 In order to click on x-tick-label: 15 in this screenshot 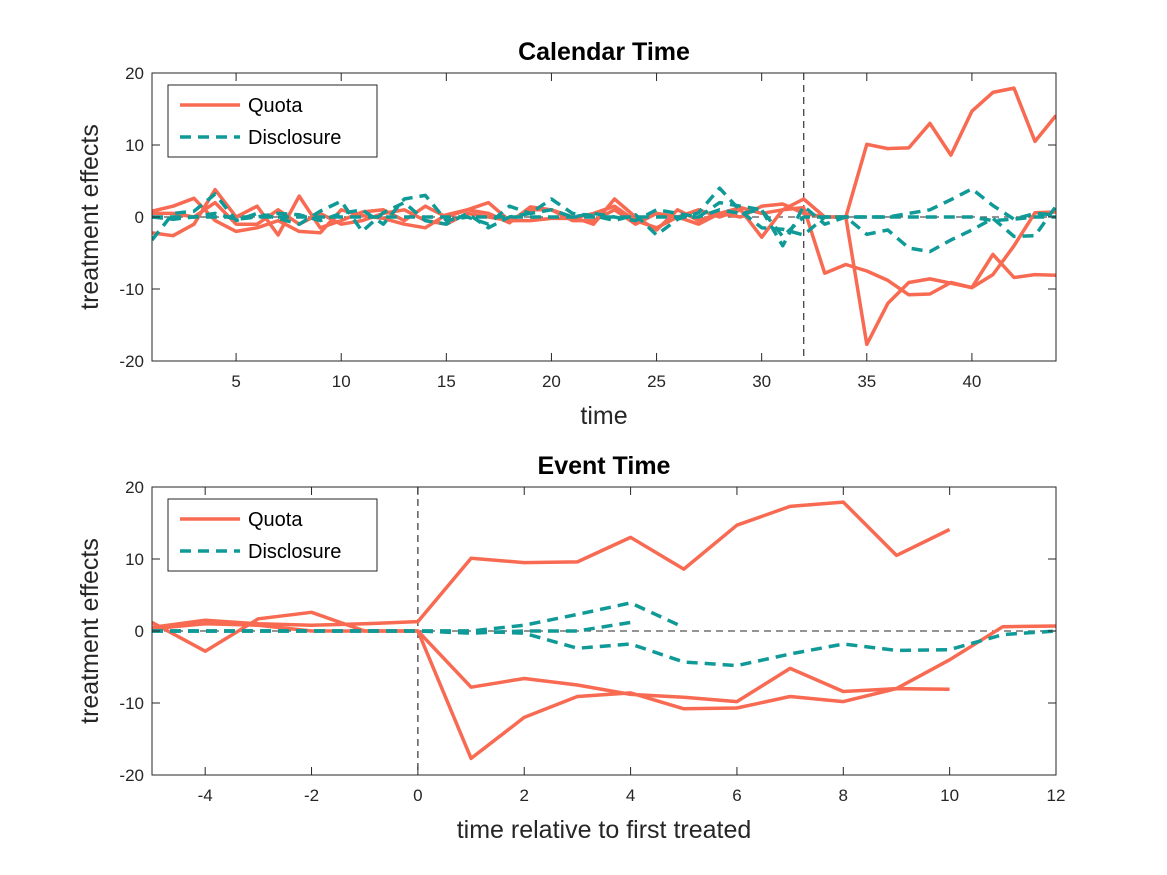, I will do `click(446, 381)`.